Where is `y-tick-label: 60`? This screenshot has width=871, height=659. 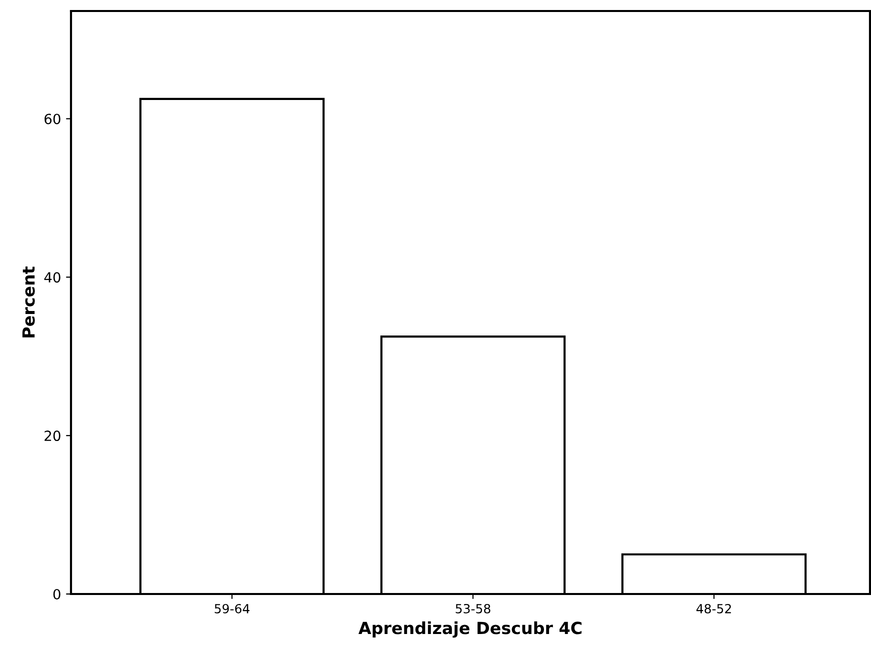
y-tick-label: 60 is located at coordinates (52, 119).